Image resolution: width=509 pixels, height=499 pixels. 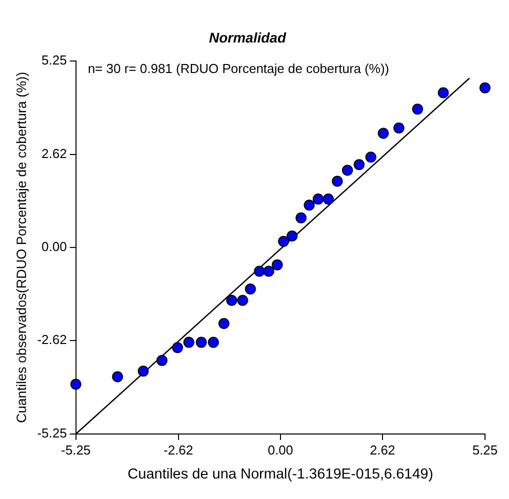 What do you see at coordinates (247, 37) in the screenshot?
I see `chart-title: Normalidad` at bounding box center [247, 37].